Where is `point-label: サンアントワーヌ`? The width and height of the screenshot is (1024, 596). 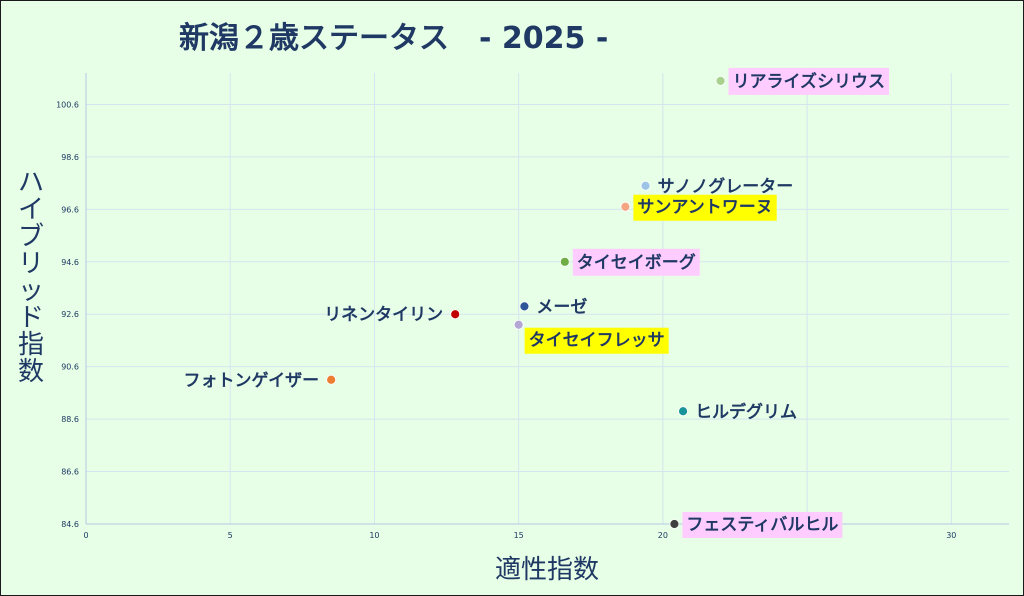 point-label: サンアントワーヌ is located at coordinates (704, 208).